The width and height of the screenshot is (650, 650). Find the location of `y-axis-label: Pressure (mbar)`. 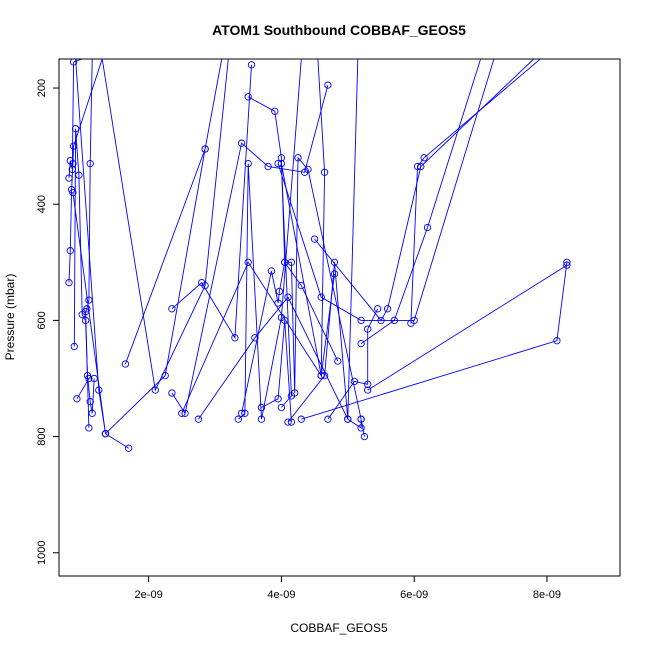

y-axis-label: Pressure (mbar) is located at coordinates (10, 317).